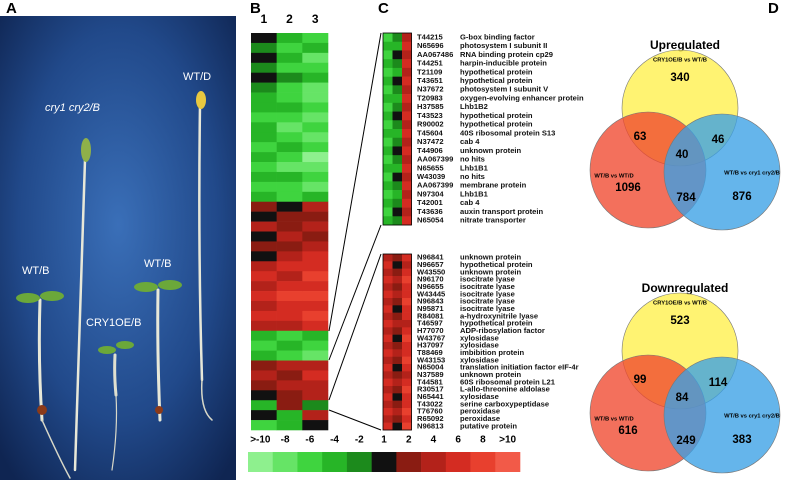 Image resolution: width=799 pixels, height=480 pixels. What do you see at coordinates (501, 211) in the screenshot?
I see `gene-name: auxin transport protein` at bounding box center [501, 211].